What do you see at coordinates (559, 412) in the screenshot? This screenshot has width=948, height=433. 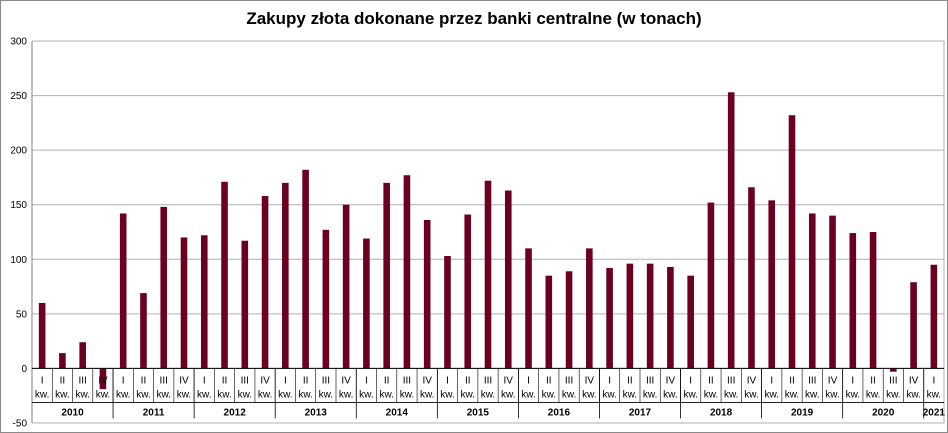 I see `year-label: 2016` at bounding box center [559, 412].